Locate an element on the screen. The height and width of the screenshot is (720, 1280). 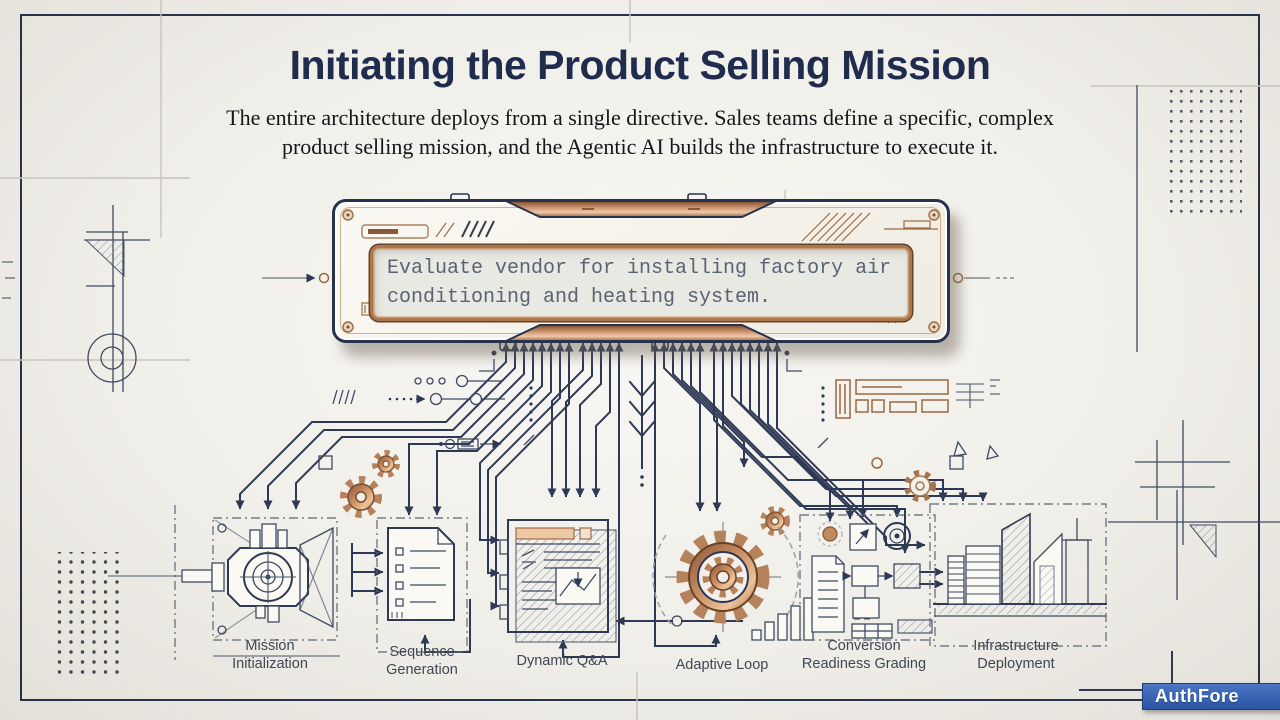
via-circles-left is located at coordinates (446, 390).